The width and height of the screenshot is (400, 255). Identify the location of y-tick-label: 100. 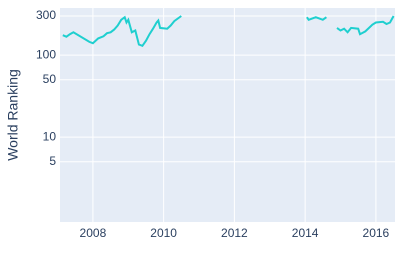
(46, 54).